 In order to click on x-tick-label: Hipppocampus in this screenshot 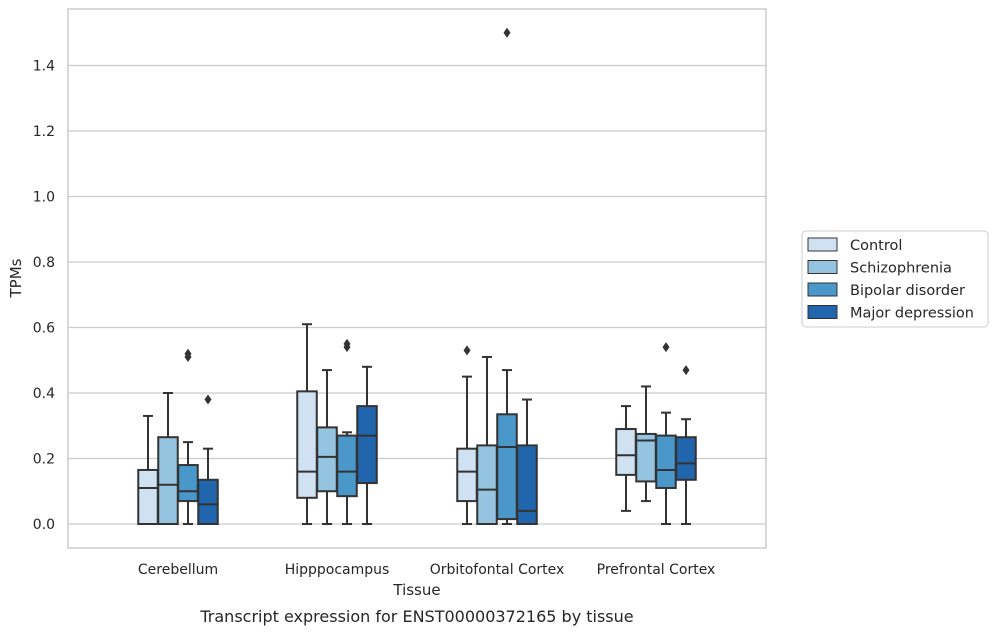, I will do `click(337, 570)`.